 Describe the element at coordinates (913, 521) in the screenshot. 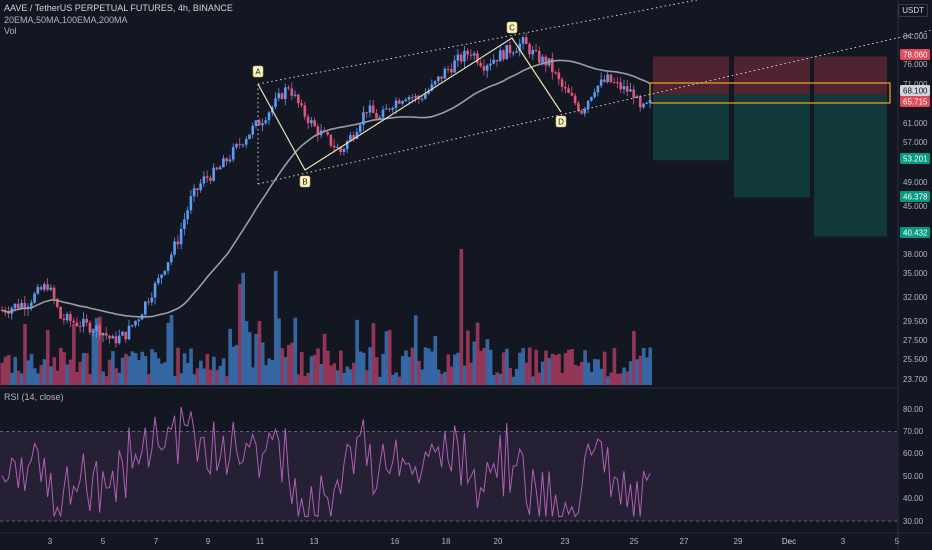

I see `rsi-tick-label: 30.00` at that location.